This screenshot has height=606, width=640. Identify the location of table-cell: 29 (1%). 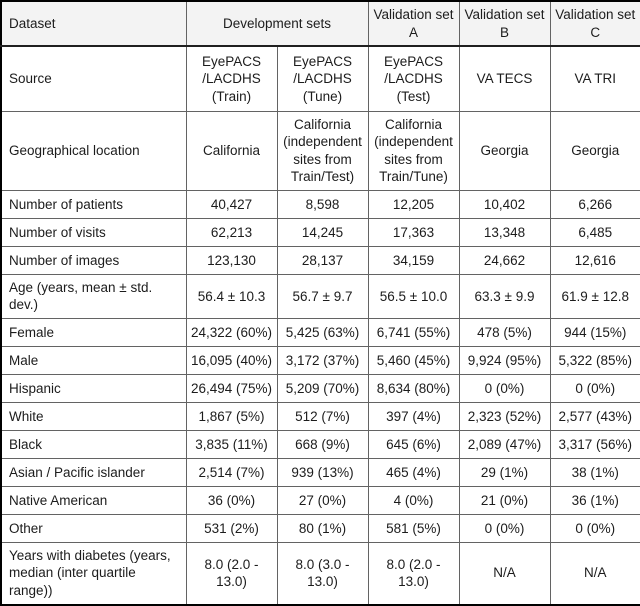
(504, 472).